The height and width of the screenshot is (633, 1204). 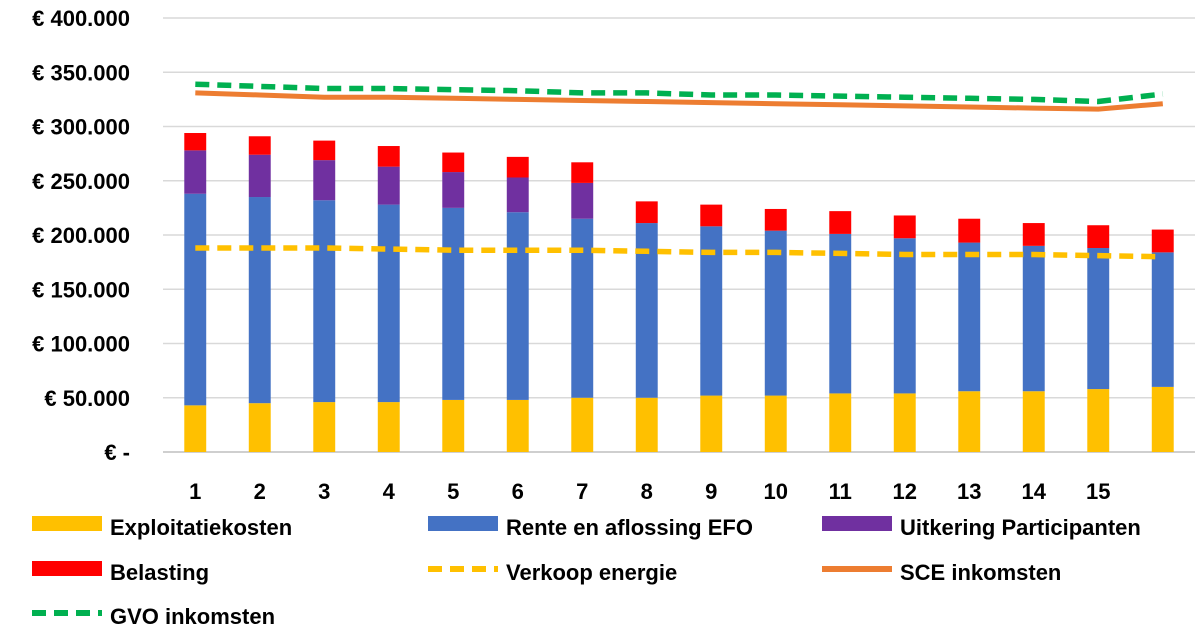 I want to click on x-tick-label: 10, so click(x=776, y=491).